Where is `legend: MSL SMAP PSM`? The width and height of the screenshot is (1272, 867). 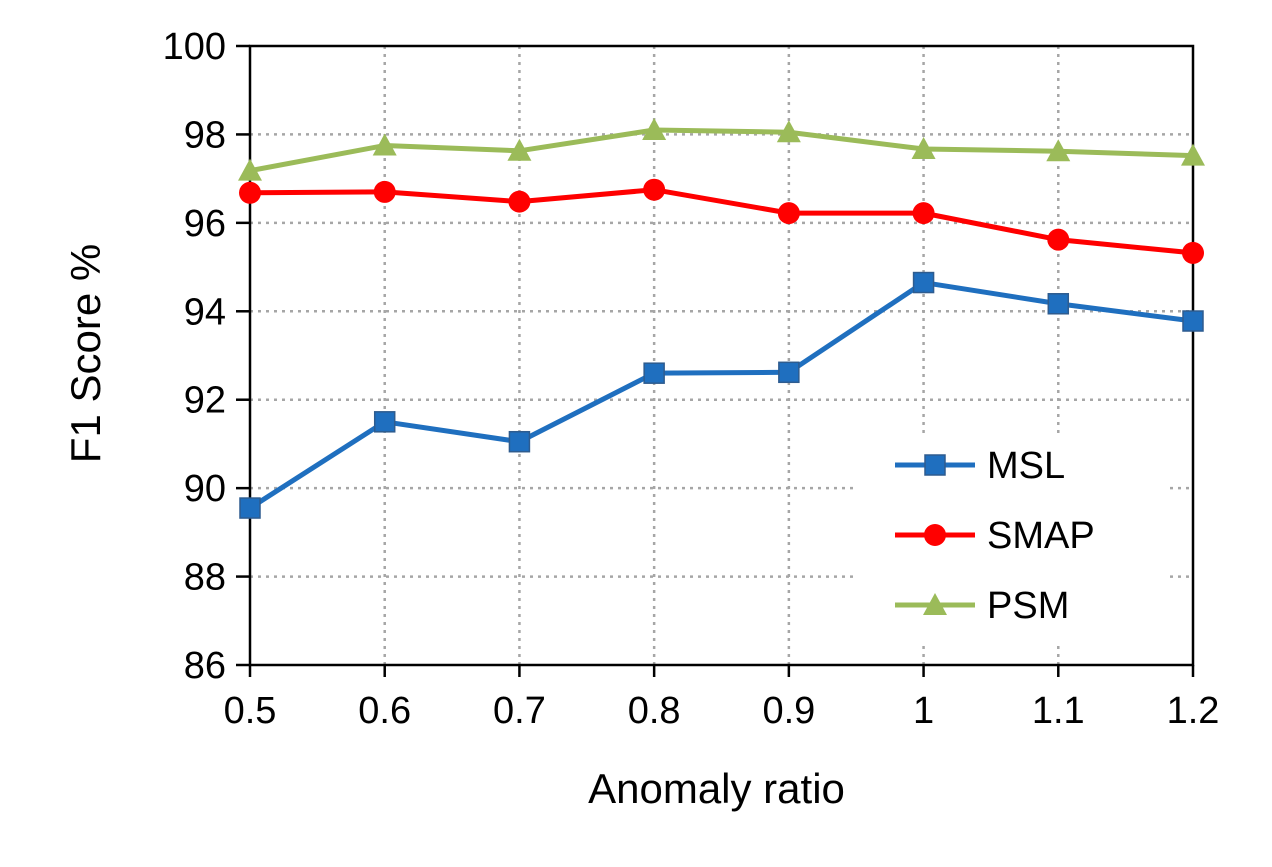
legend: MSL SMAP PSM is located at coordinates (1010, 540).